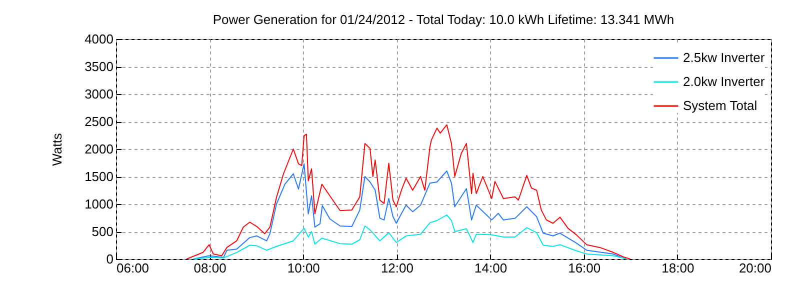 Image resolution: width=800 pixels, height=300 pixels. I want to click on line-series, so click(409, 237).